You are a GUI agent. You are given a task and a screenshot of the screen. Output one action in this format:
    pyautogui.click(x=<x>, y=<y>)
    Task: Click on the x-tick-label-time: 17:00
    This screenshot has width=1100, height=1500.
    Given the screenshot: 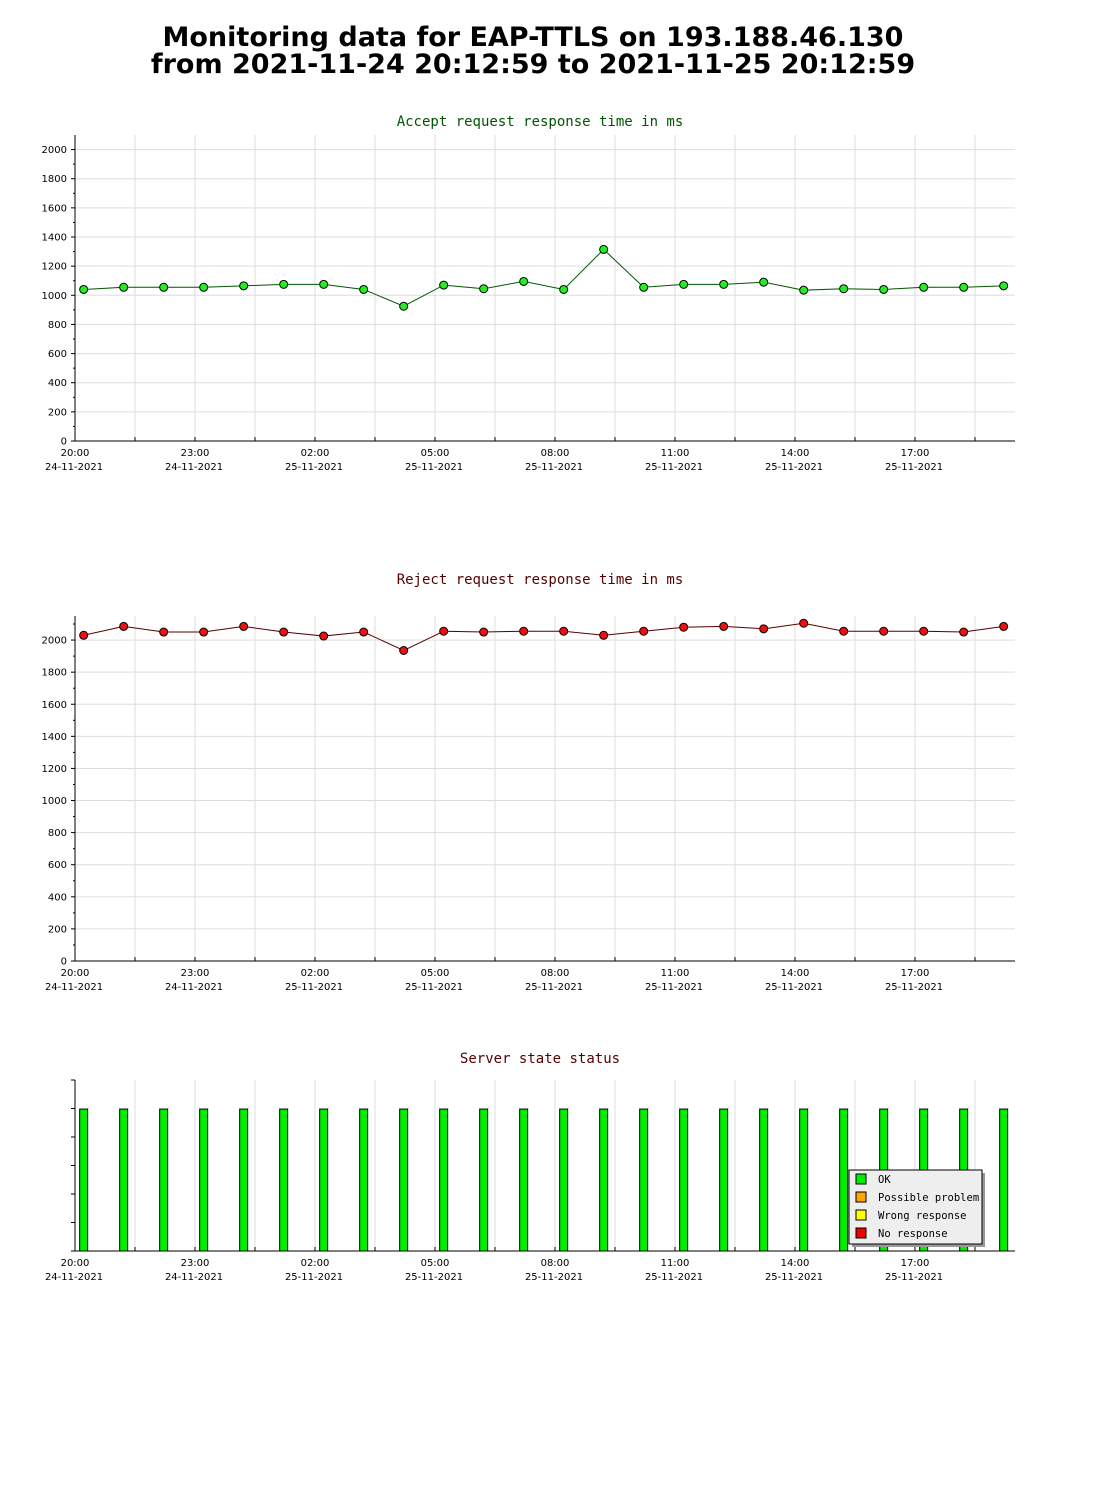 What is the action you would take?
    pyautogui.click(x=915, y=453)
    